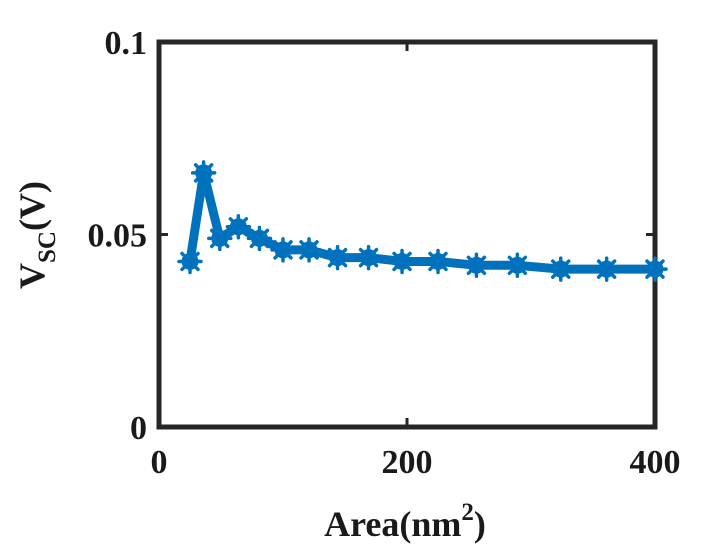 The height and width of the screenshot is (547, 723). I want to click on x-tick-label: 200, so click(407, 462).